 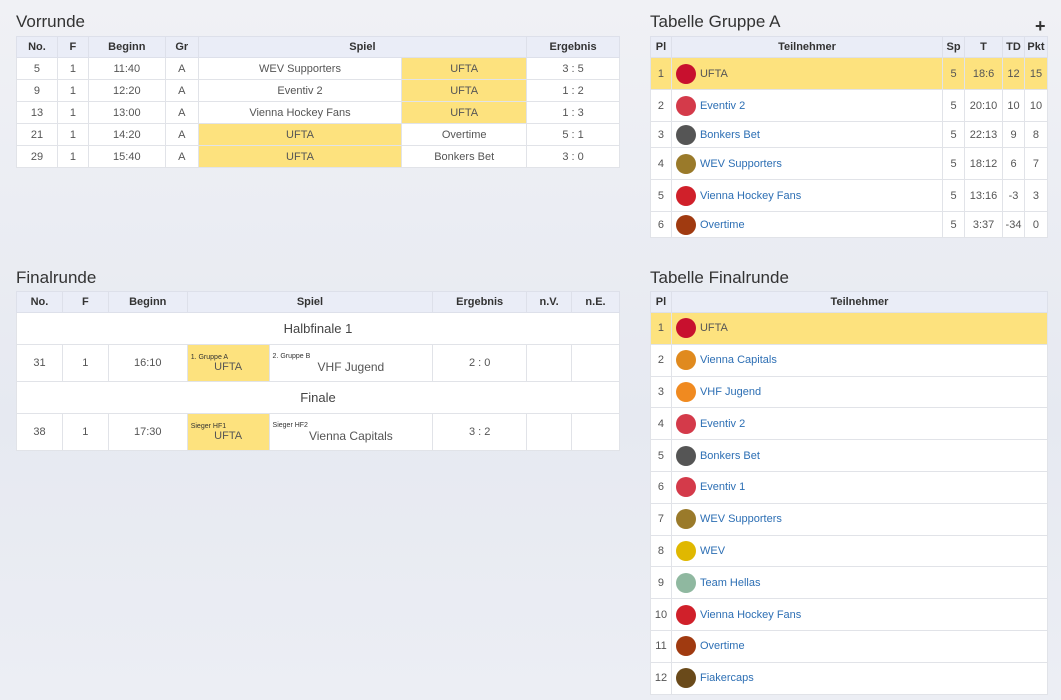 I want to click on standings-row: 1 UFTA, so click(x=849, y=328).